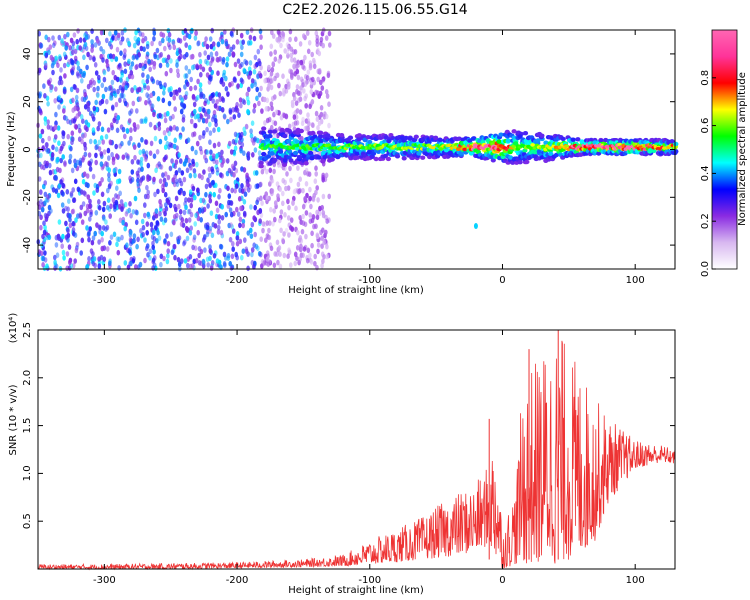 This screenshot has height=600, width=750. What do you see at coordinates (13, 328) in the screenshot?
I see `y-scale-label: (x10⁴)` at bounding box center [13, 328].